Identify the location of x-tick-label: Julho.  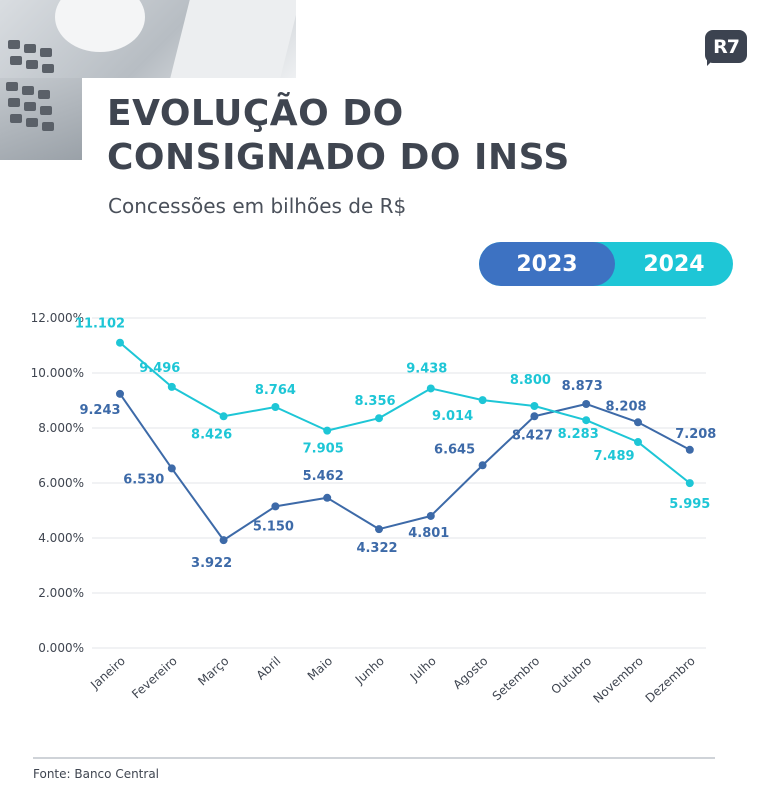
(423, 669).